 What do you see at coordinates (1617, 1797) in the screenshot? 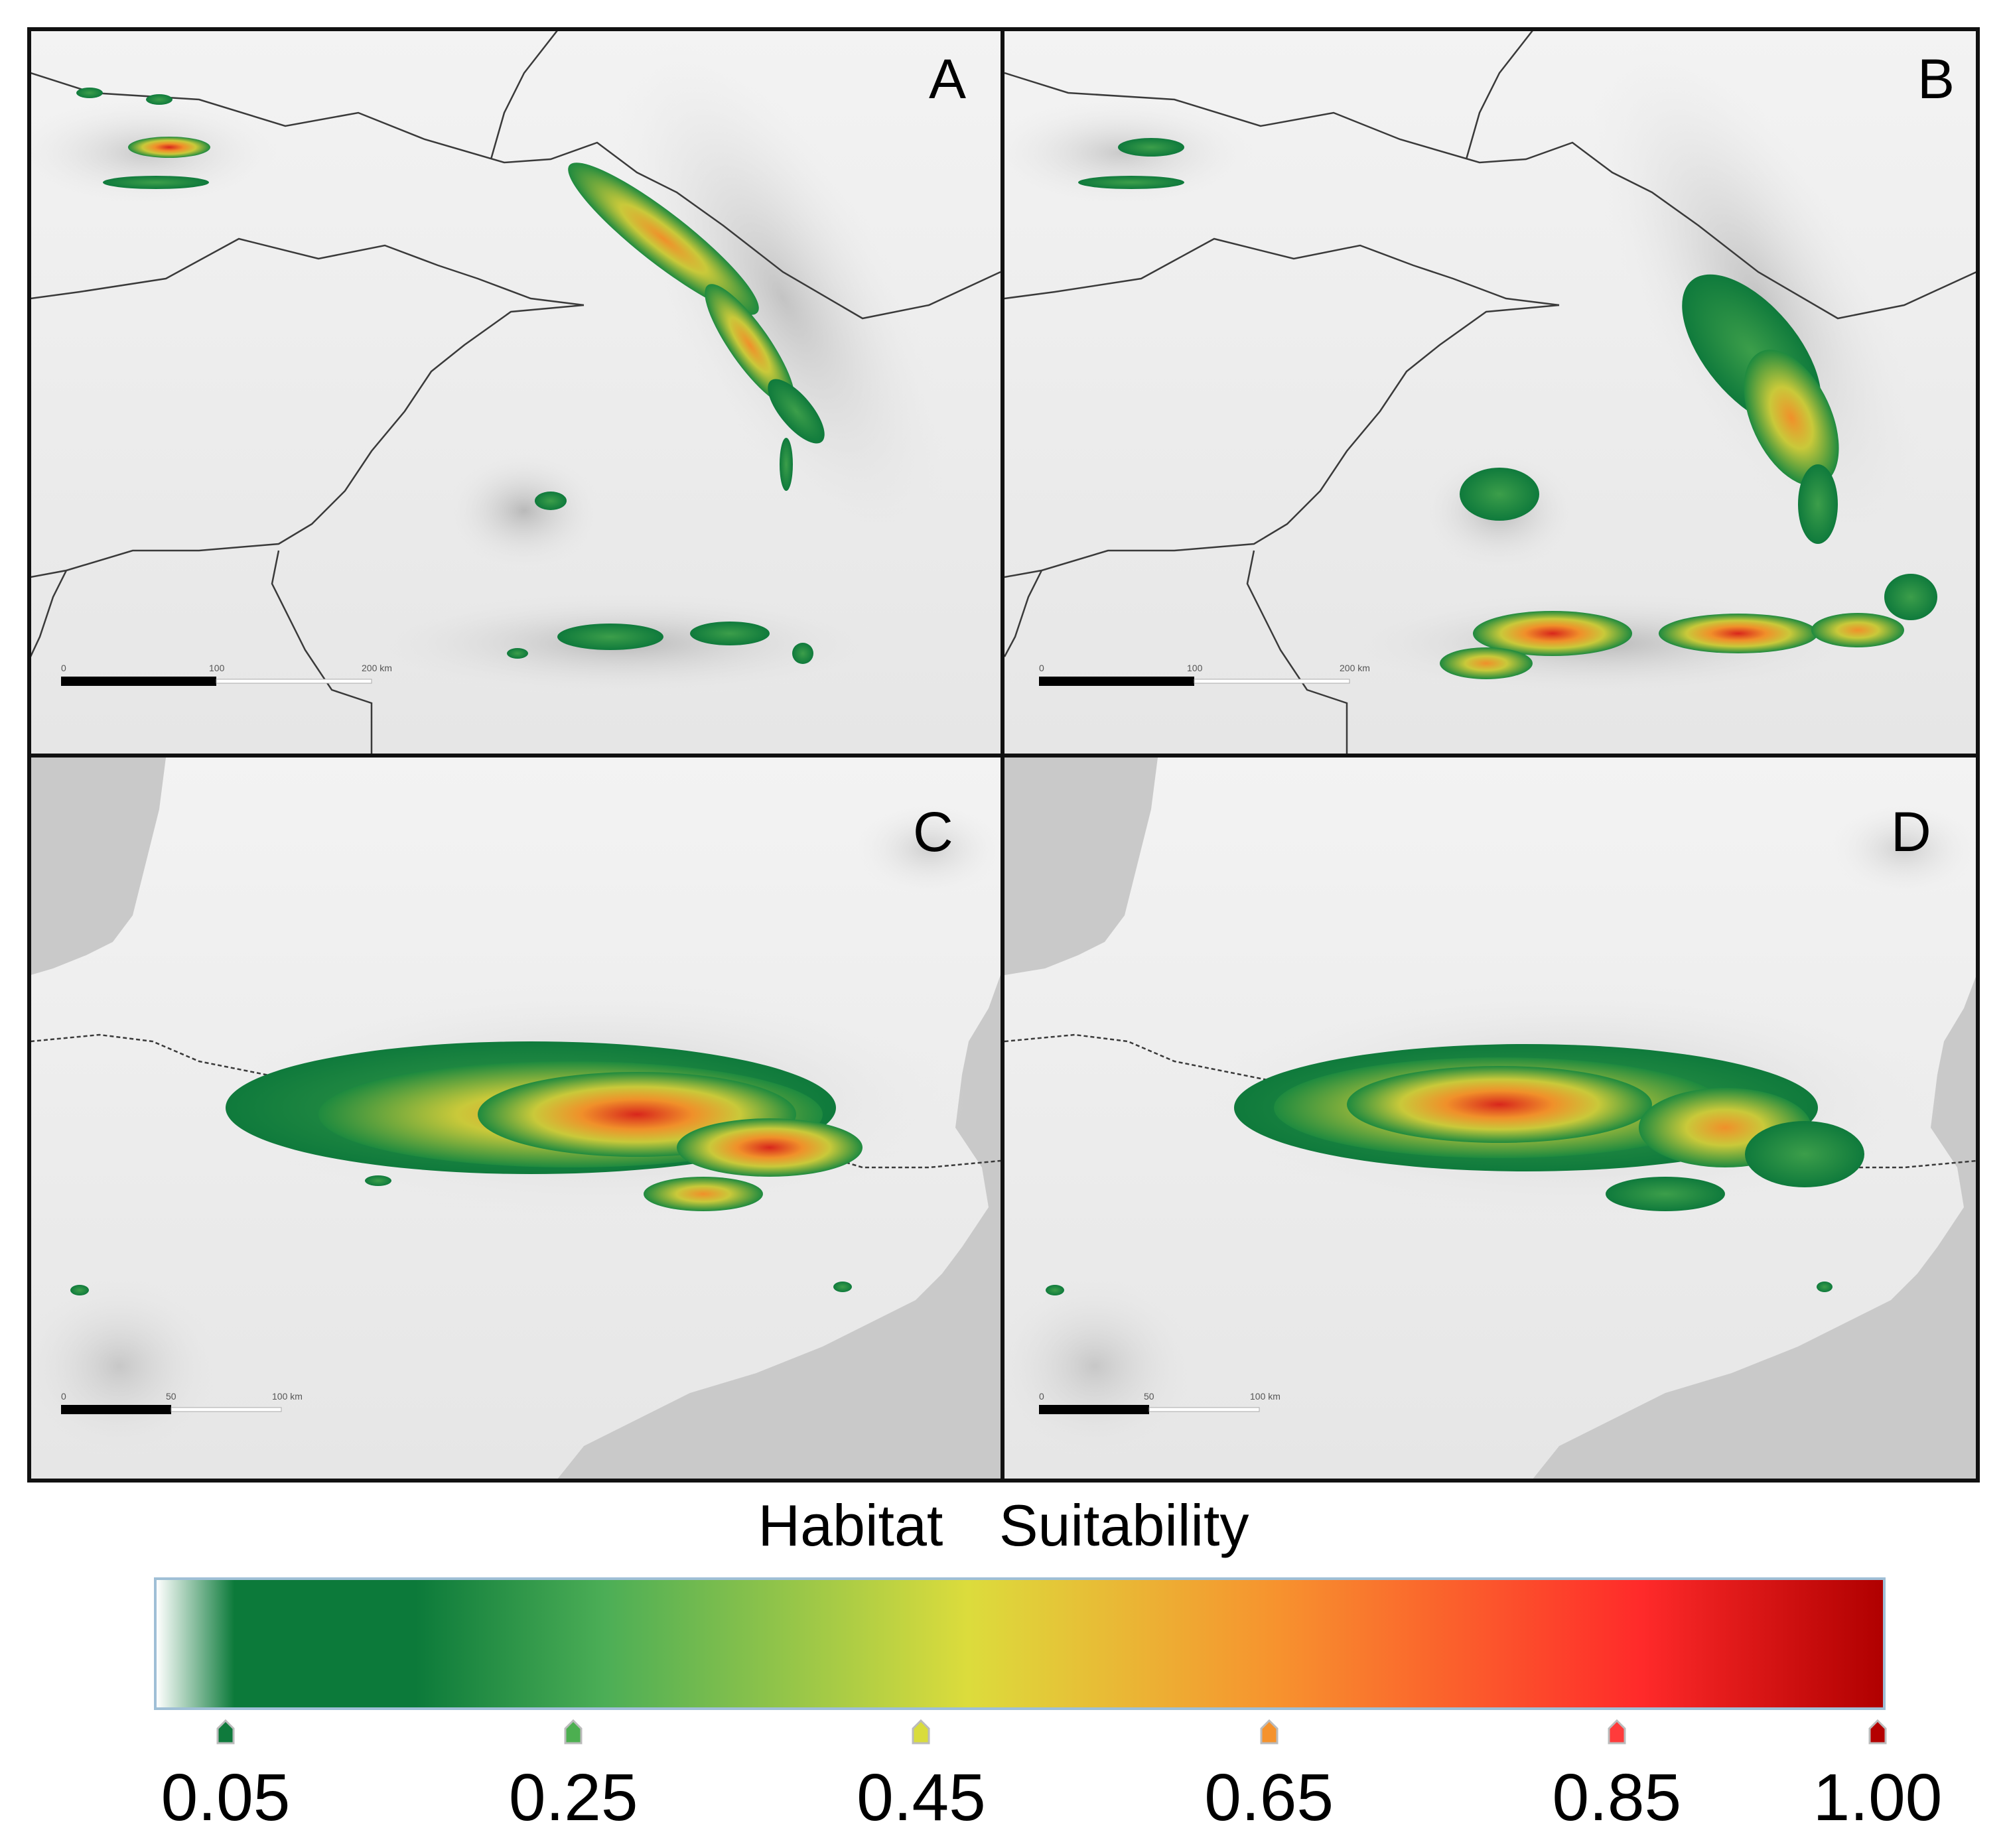
I see `legend-tick-label: 0.85` at bounding box center [1617, 1797].